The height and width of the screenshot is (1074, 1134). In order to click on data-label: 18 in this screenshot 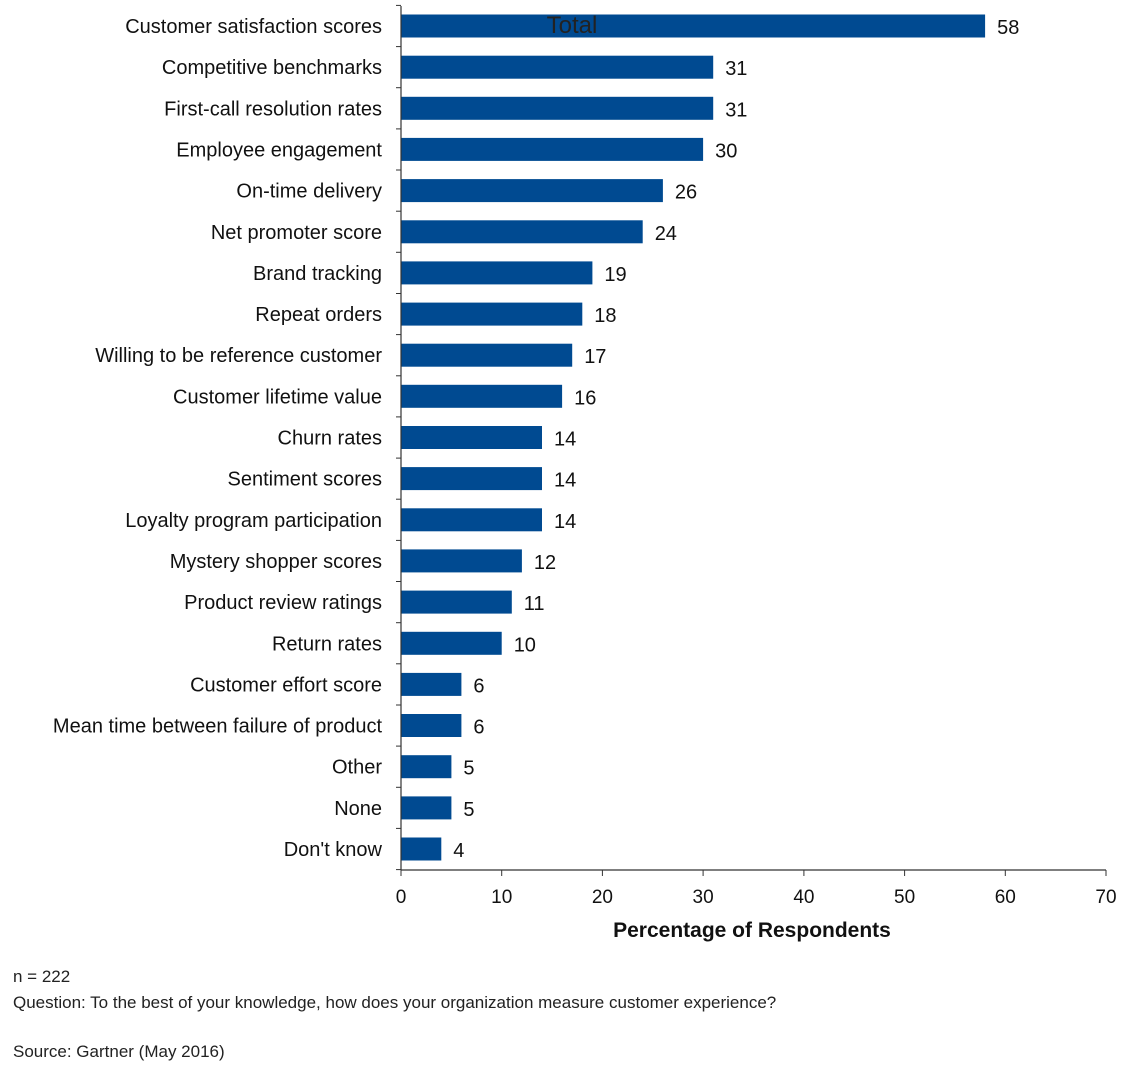, I will do `click(605, 316)`.